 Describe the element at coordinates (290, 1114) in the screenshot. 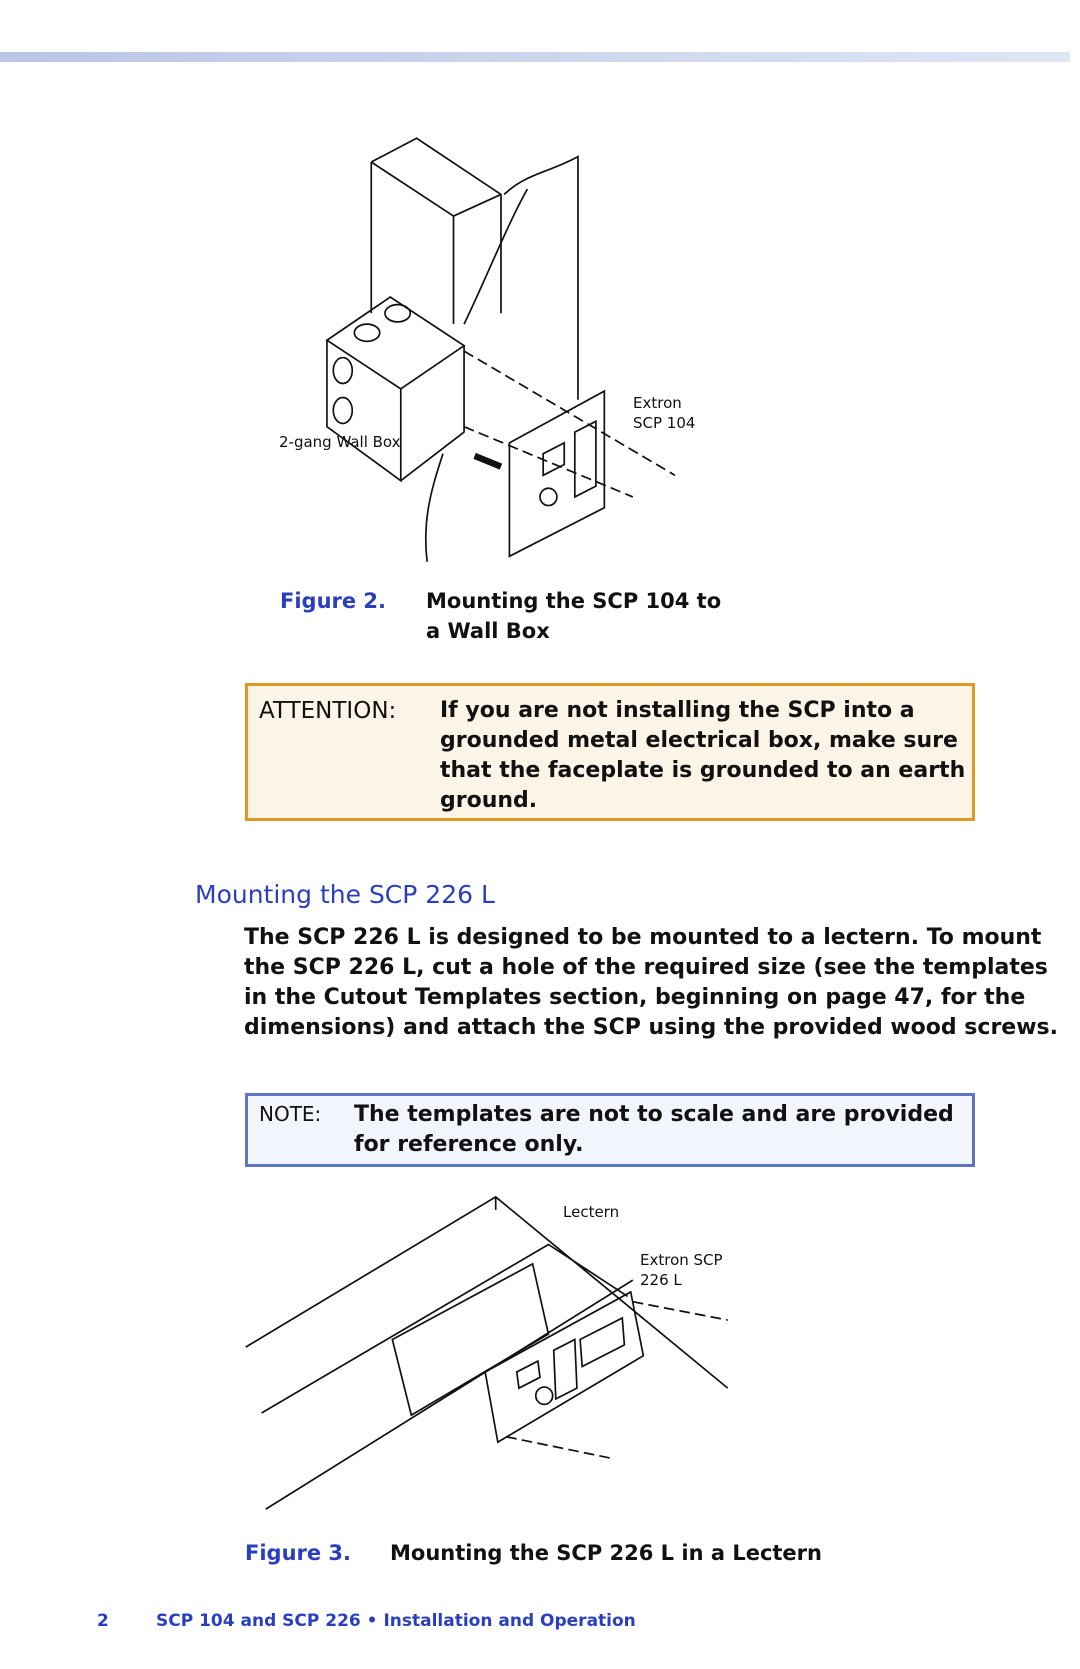

I see `note-label: NOTE:` at that location.